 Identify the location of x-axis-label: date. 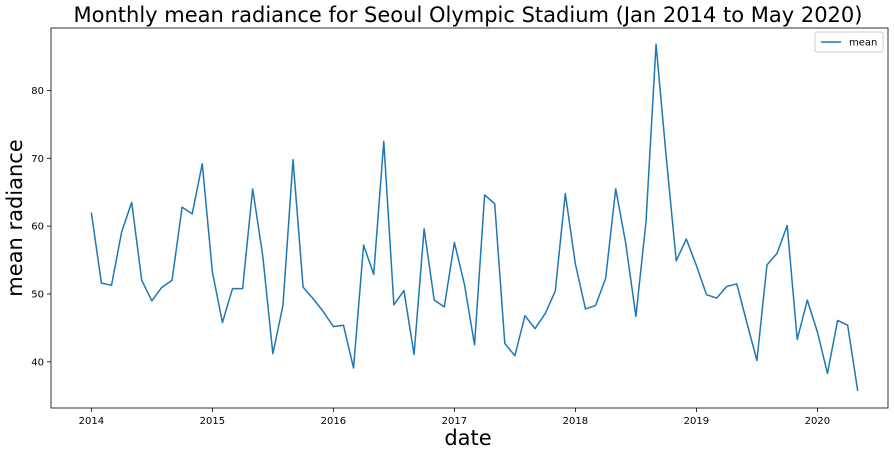
(467, 438).